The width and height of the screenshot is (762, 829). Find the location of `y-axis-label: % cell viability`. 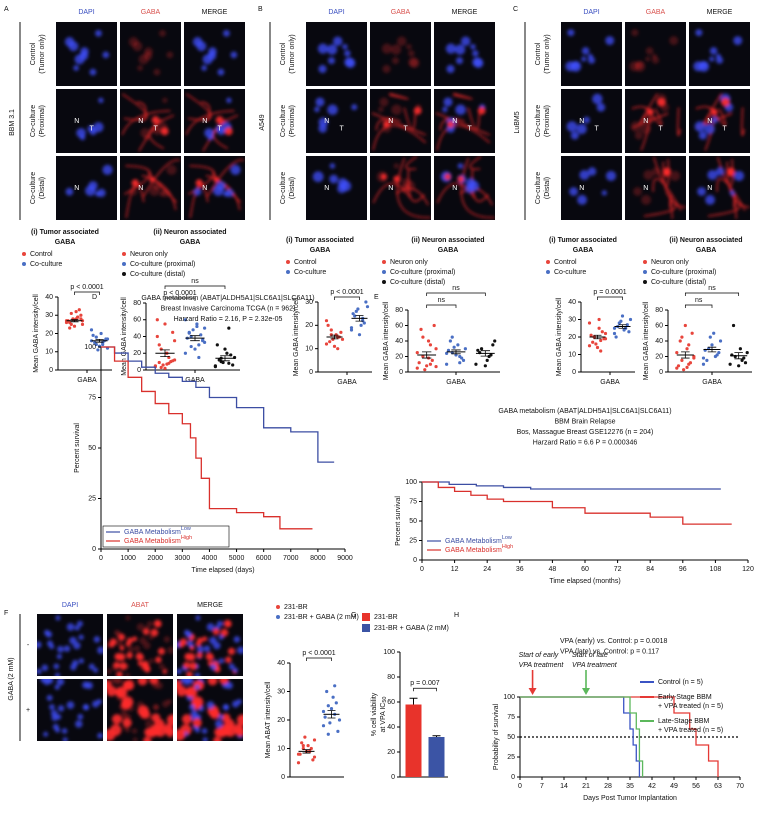

y-axis-label: % cell viability is located at coordinates (374, 714).